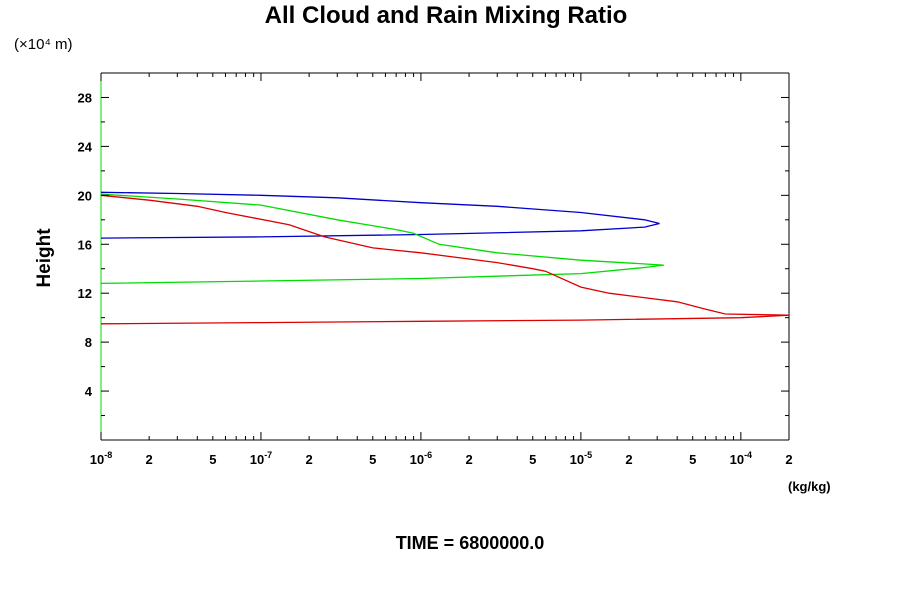 The height and width of the screenshot is (600, 900). Describe the element at coordinates (43, 44) in the screenshot. I see `y-axis-unit: (×10⁴ m)` at that location.